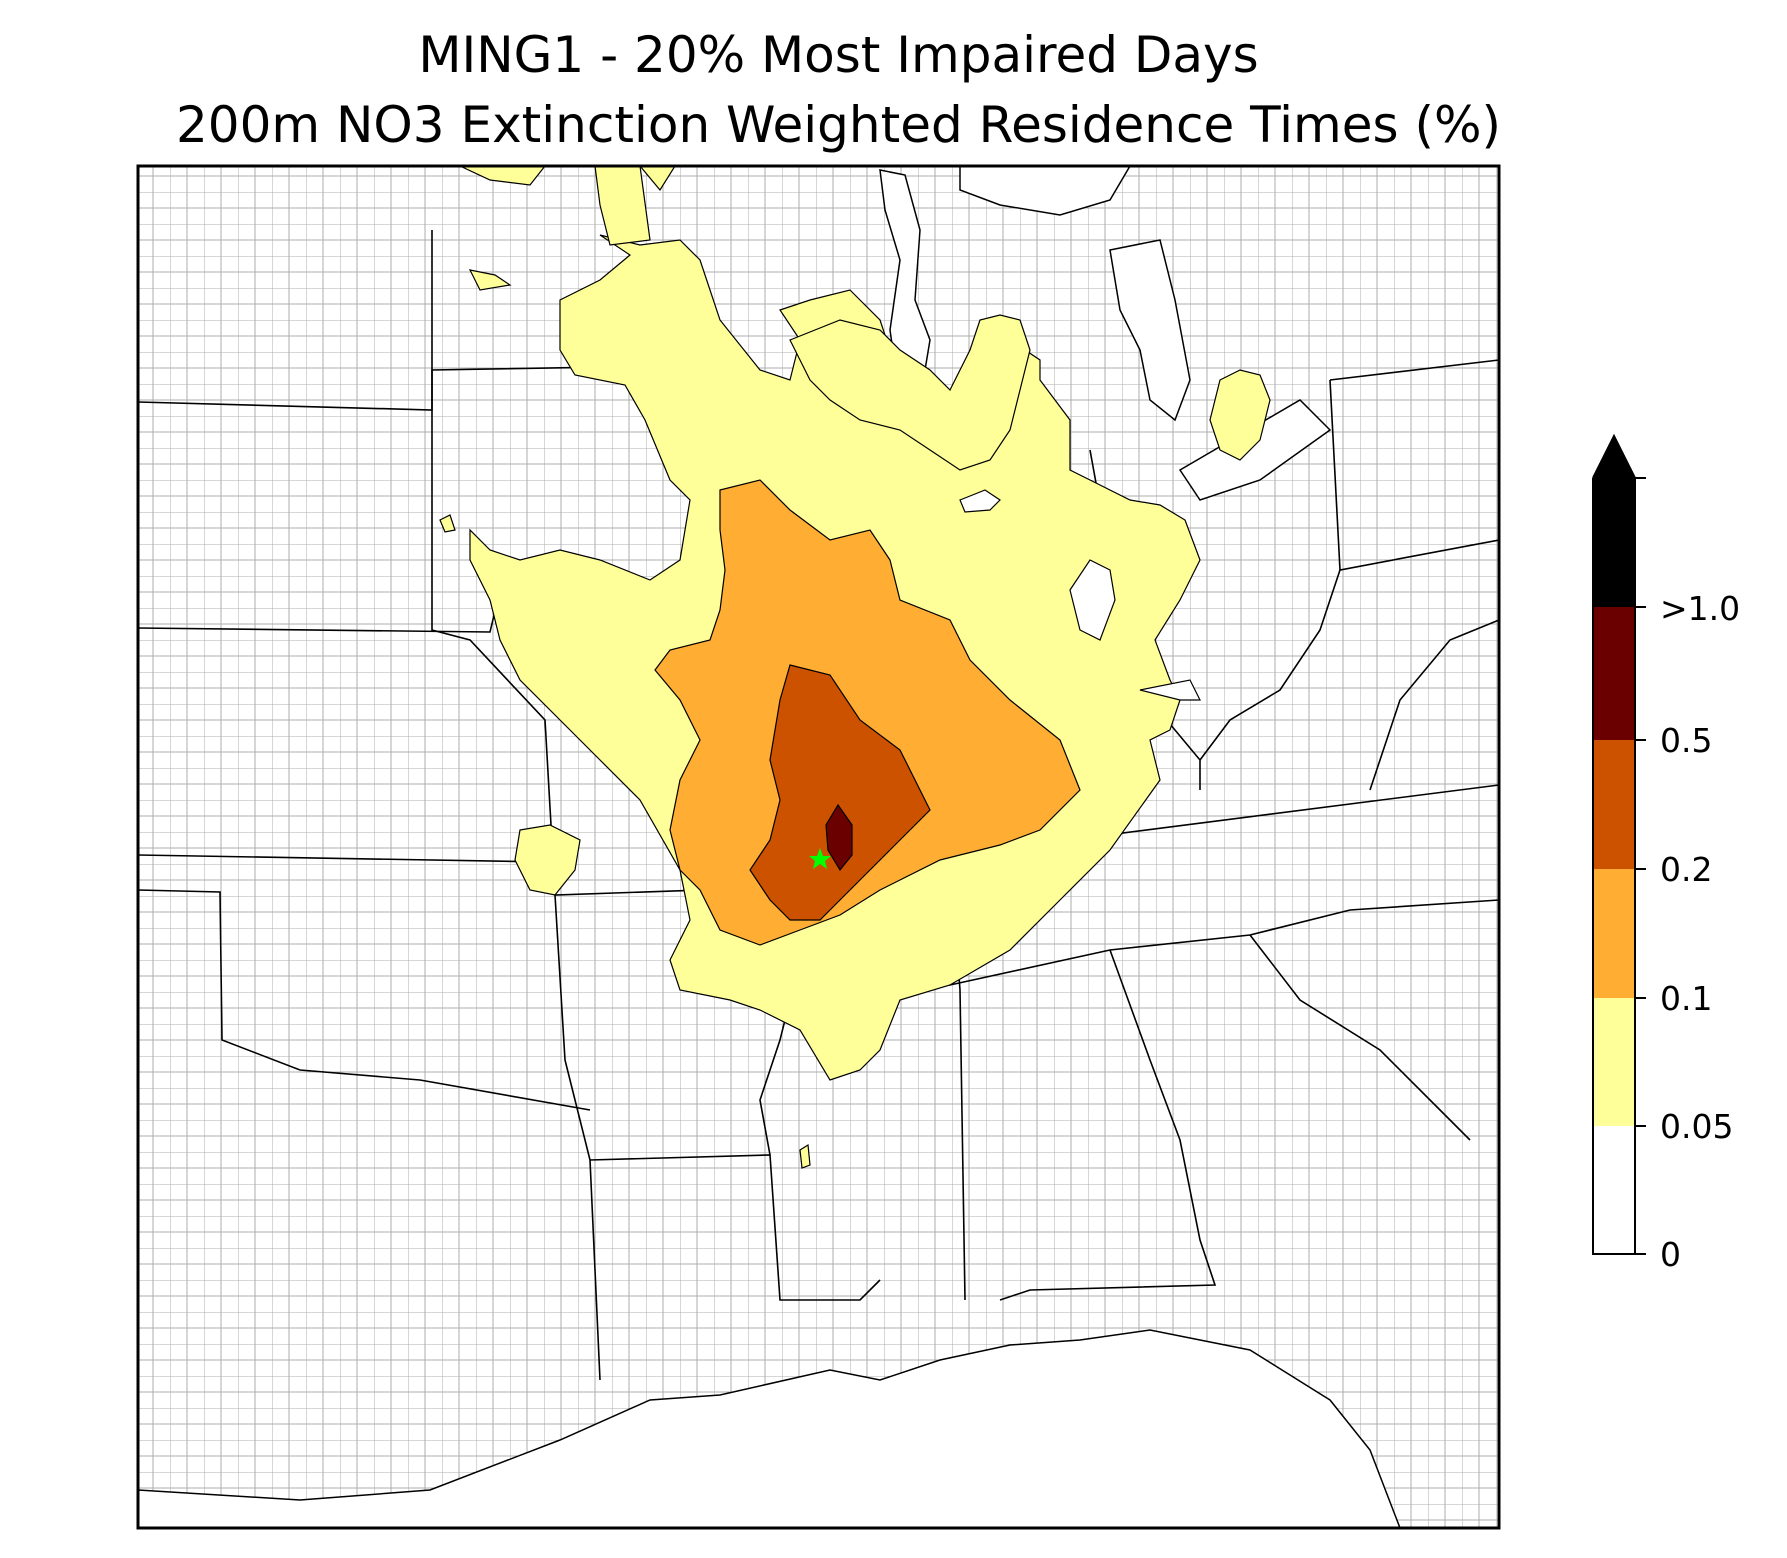 The image size is (1787, 1558). I want to click on receptor-star-icon, so click(820, 858).